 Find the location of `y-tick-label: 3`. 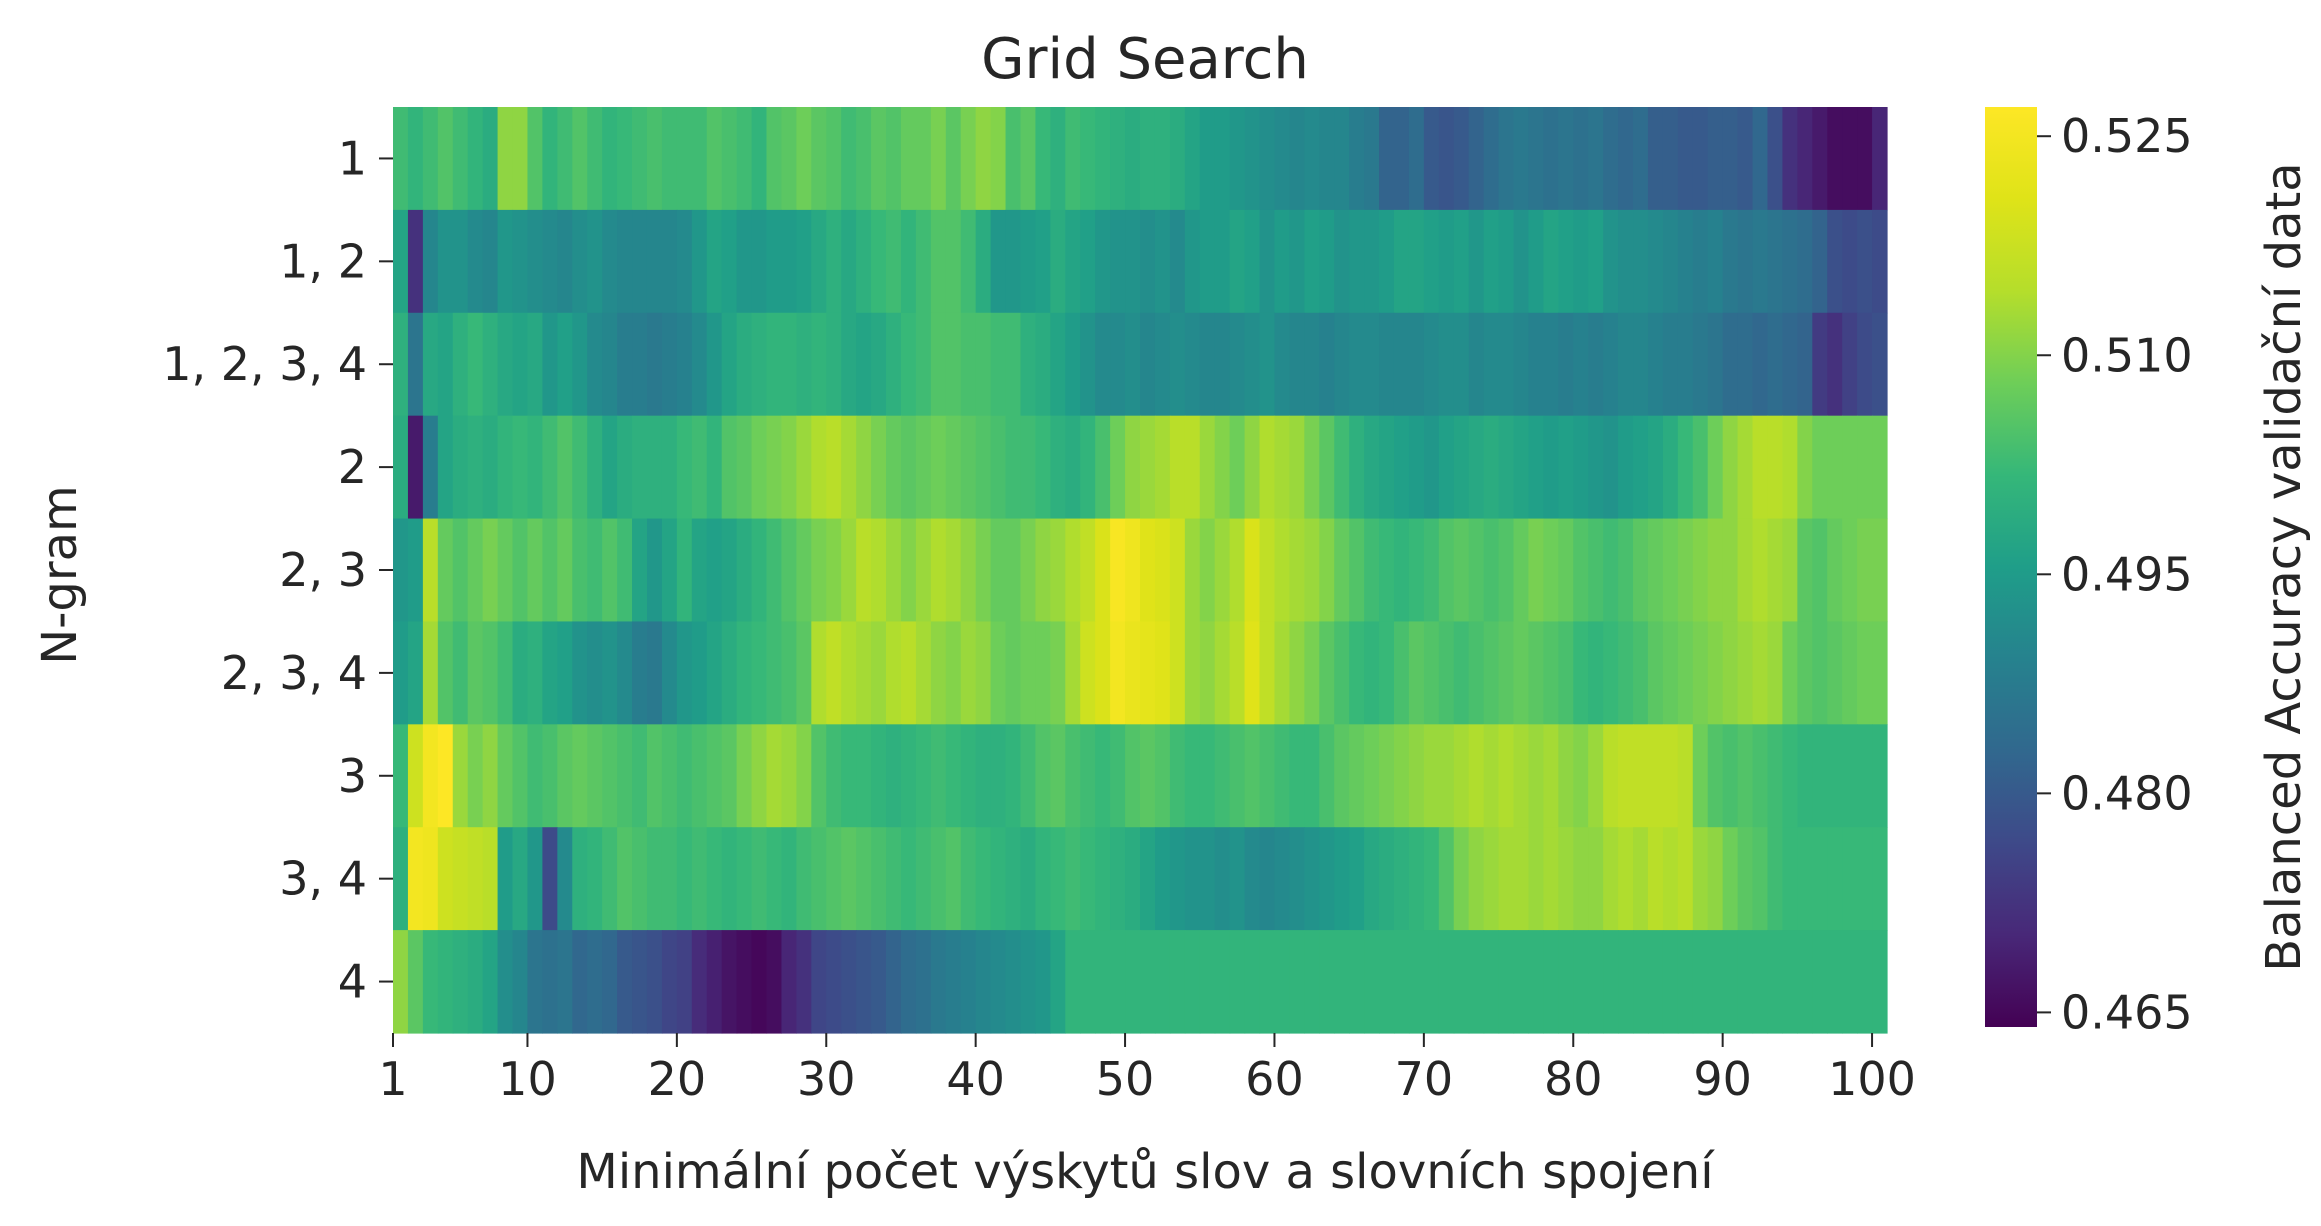

y-tick-label: 3 is located at coordinates (352, 776).